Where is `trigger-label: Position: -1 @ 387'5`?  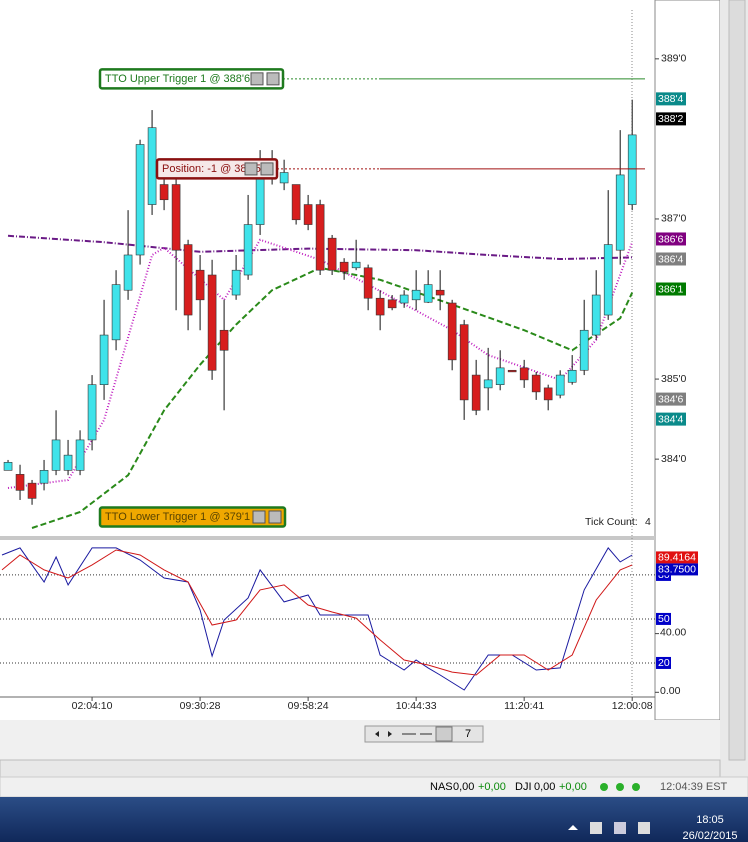
trigger-label: Position: -1 @ 387'5 is located at coordinates (211, 169).